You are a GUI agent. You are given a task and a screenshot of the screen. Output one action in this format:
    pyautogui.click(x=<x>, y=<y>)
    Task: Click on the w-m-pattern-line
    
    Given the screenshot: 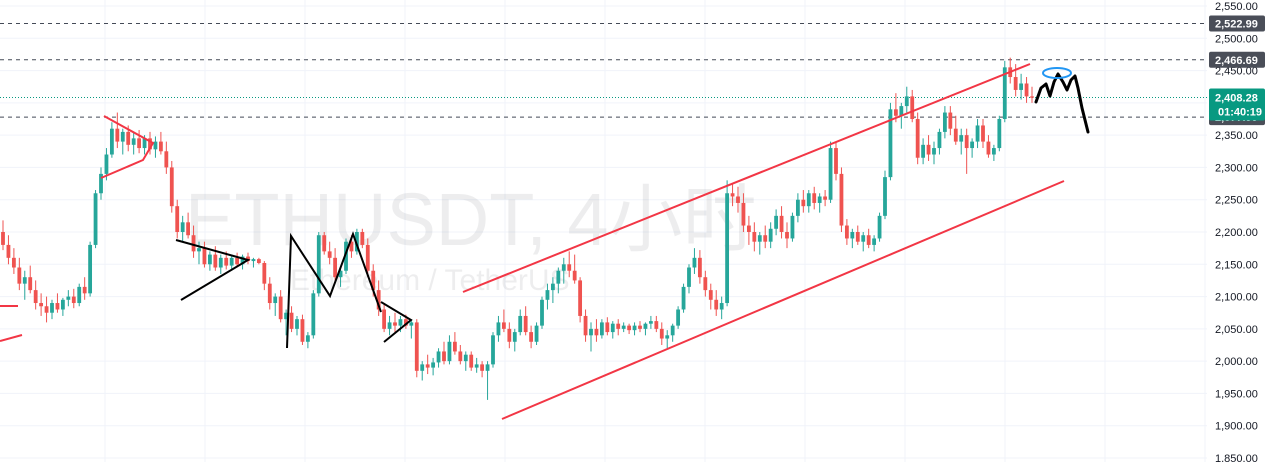 What is the action you would take?
    pyautogui.click(x=334, y=290)
    